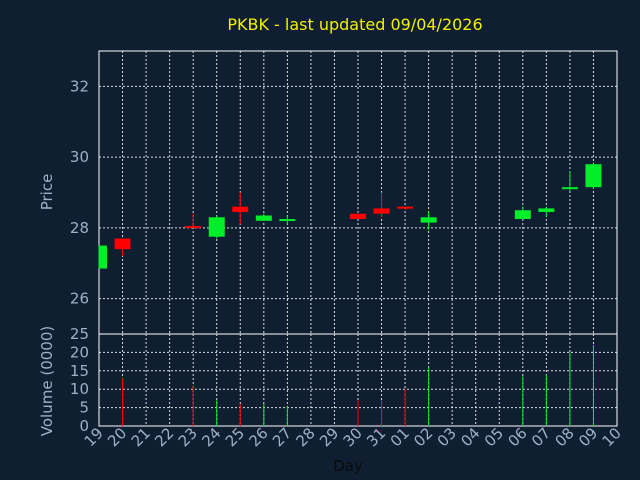 This screenshot has height=480, width=640. Describe the element at coordinates (517, 437) in the screenshot. I see `x-tick-label: 06` at that location.